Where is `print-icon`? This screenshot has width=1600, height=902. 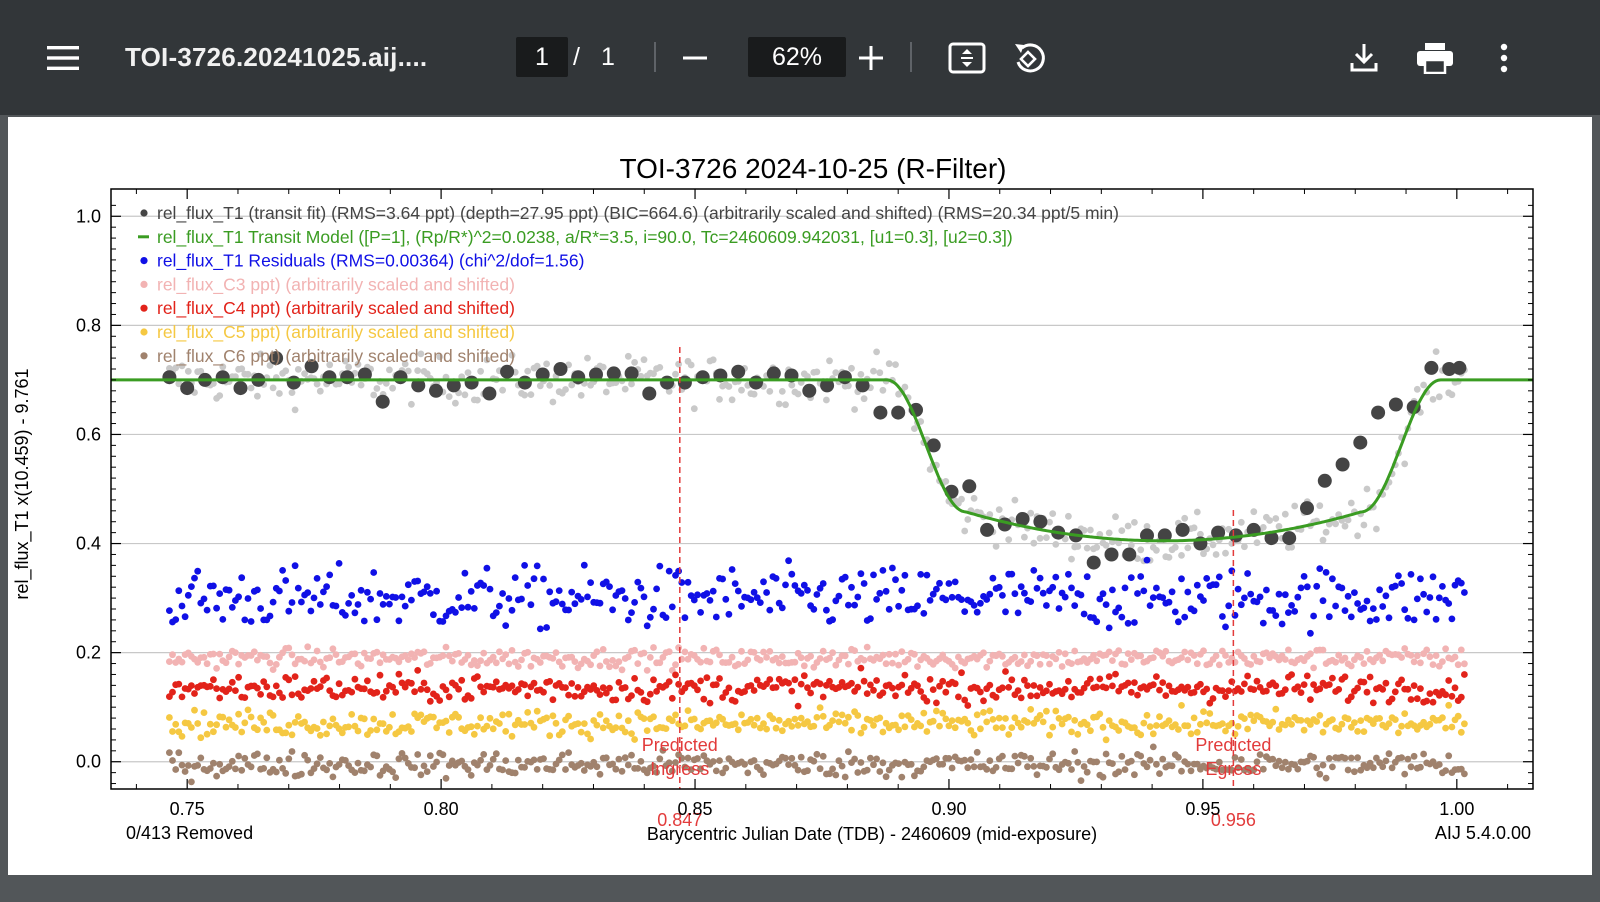
print-icon is located at coordinates (1435, 57).